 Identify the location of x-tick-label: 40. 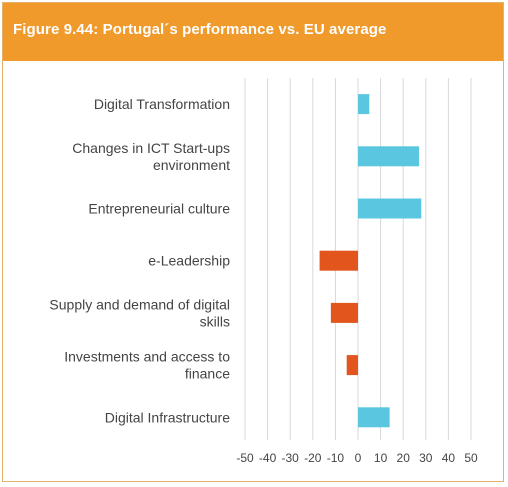
(449, 458).